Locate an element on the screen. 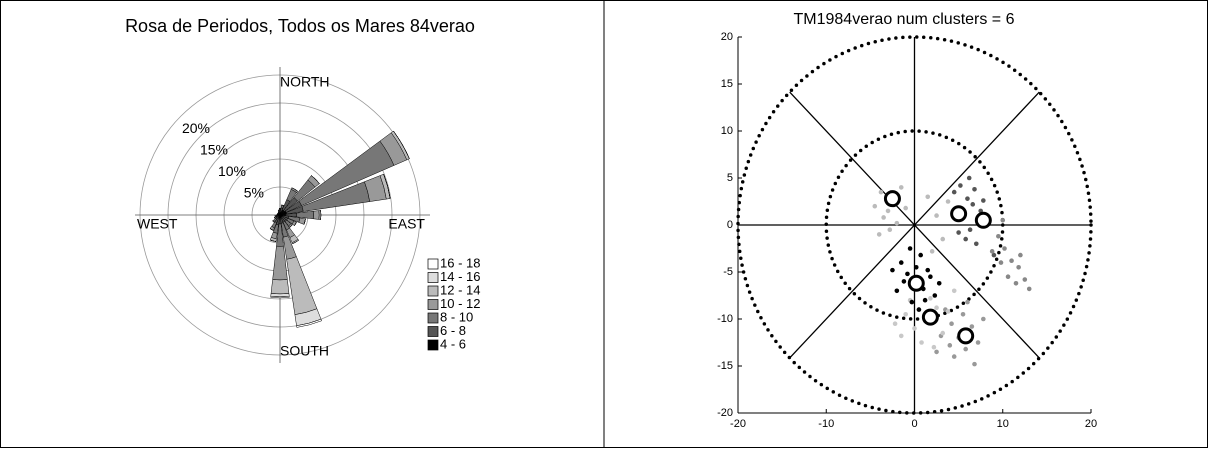 This screenshot has height=453, width=1208. y-tick-label: 10 is located at coordinates (727, 131).